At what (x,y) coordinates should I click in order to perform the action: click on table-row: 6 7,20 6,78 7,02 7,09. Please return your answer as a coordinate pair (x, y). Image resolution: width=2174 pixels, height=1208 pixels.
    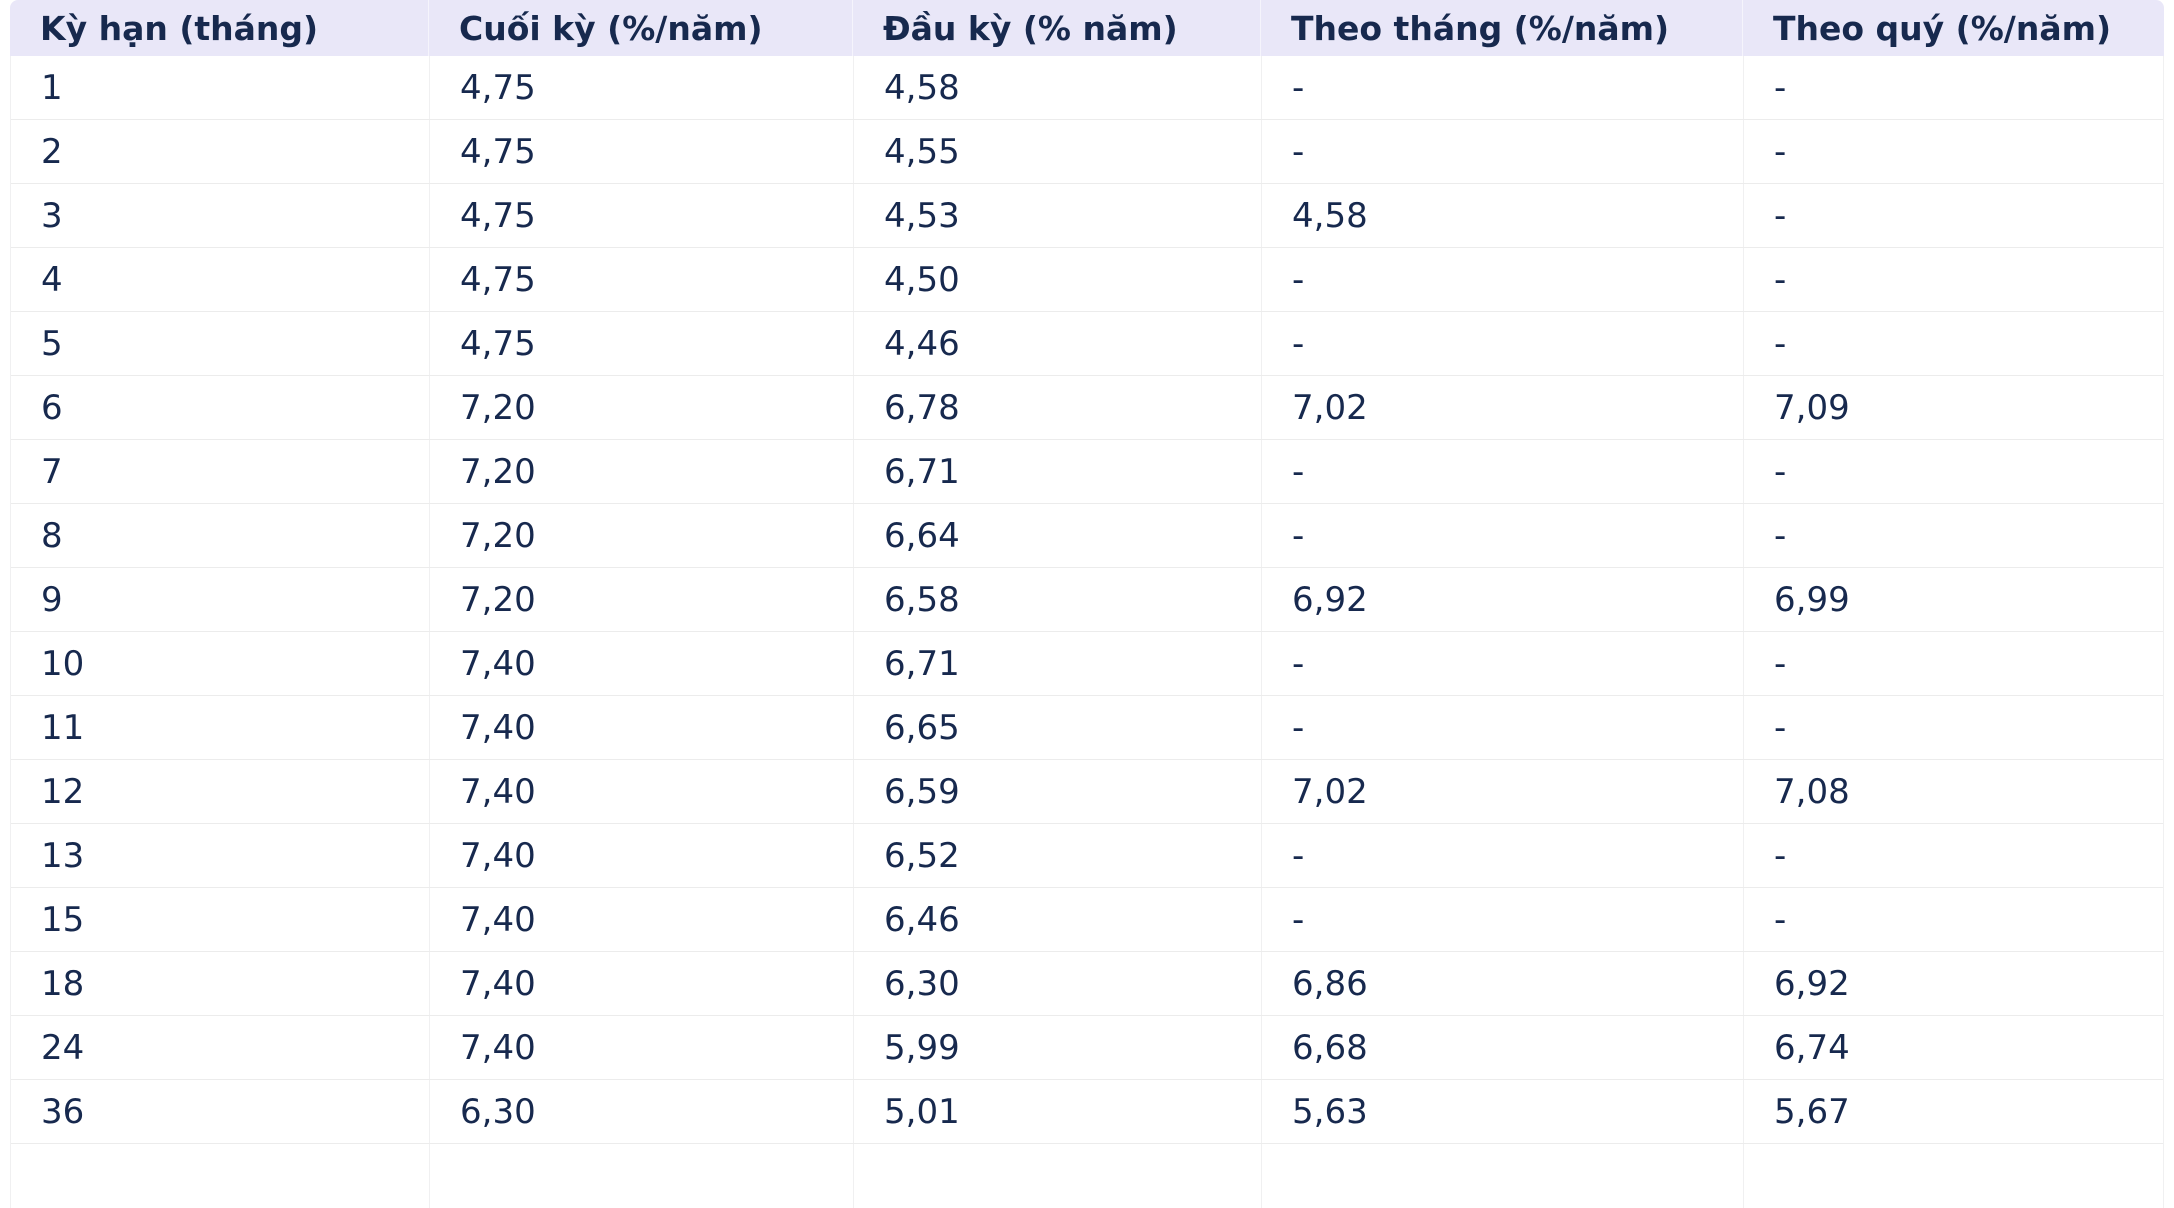
    Looking at the image, I should click on (1087, 408).